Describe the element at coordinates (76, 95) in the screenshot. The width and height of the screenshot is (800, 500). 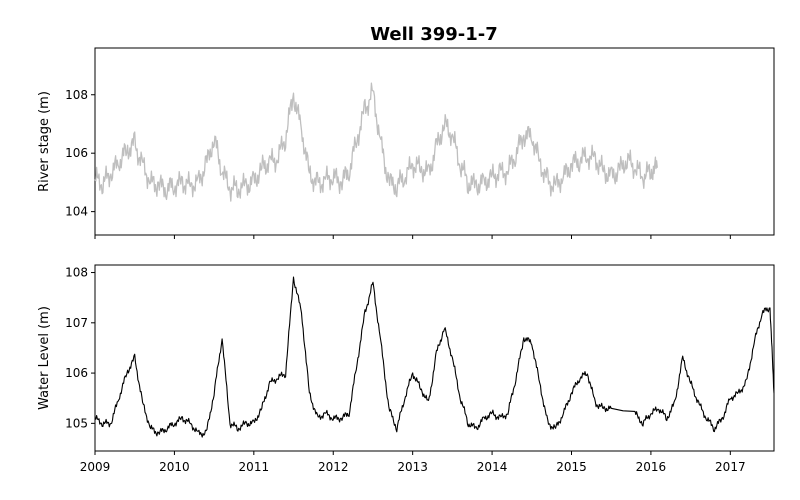
I see `river-stage-ytick-label: 108` at that location.